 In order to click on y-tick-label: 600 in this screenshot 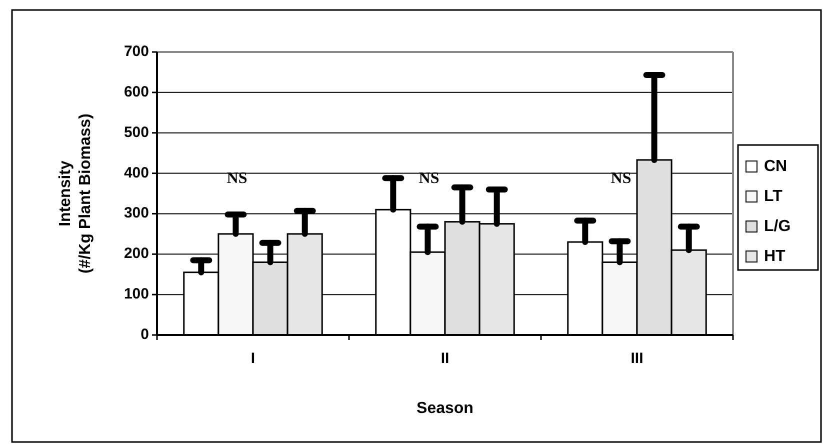, I will do `click(136, 91)`.